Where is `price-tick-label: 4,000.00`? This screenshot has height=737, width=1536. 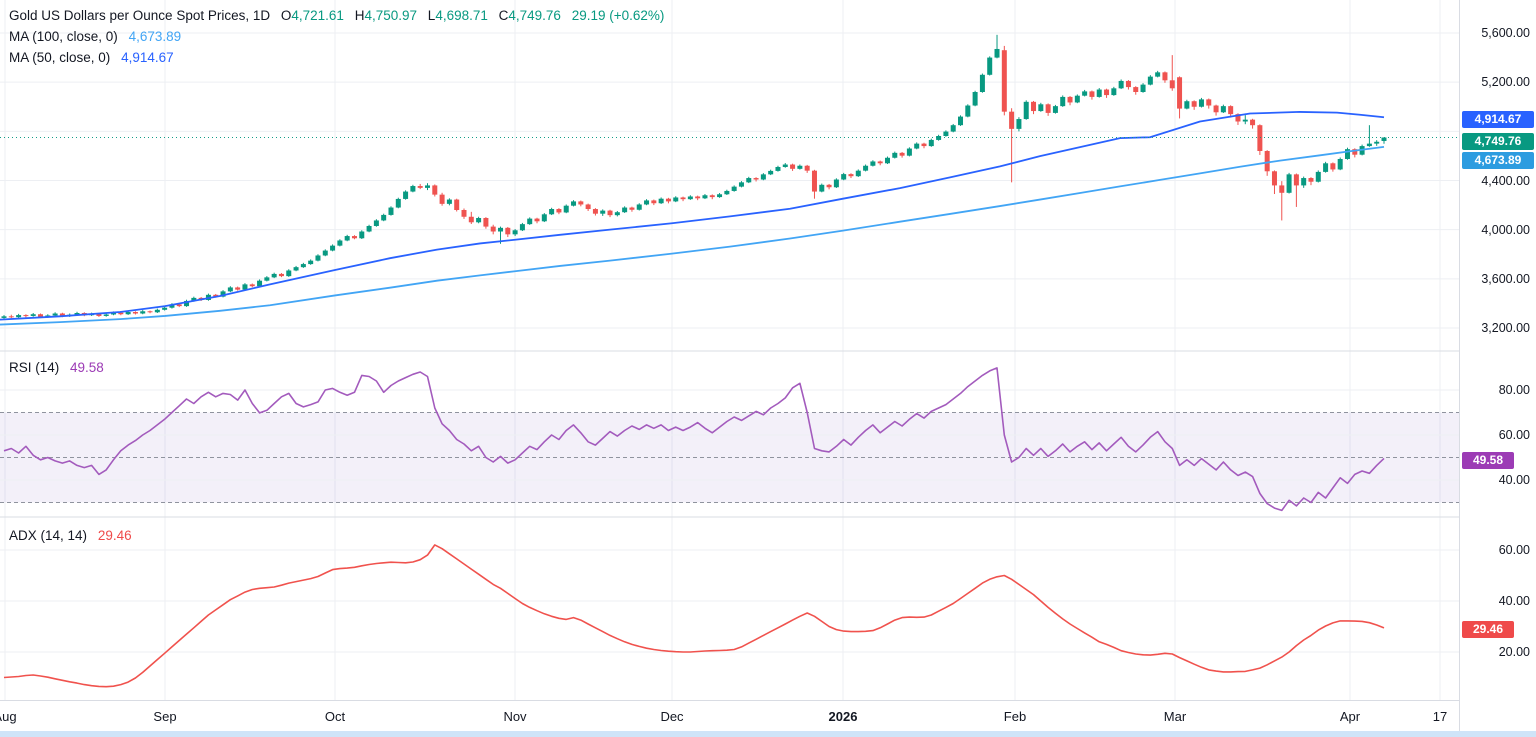 price-tick-label: 4,000.00 is located at coordinates (1505, 229).